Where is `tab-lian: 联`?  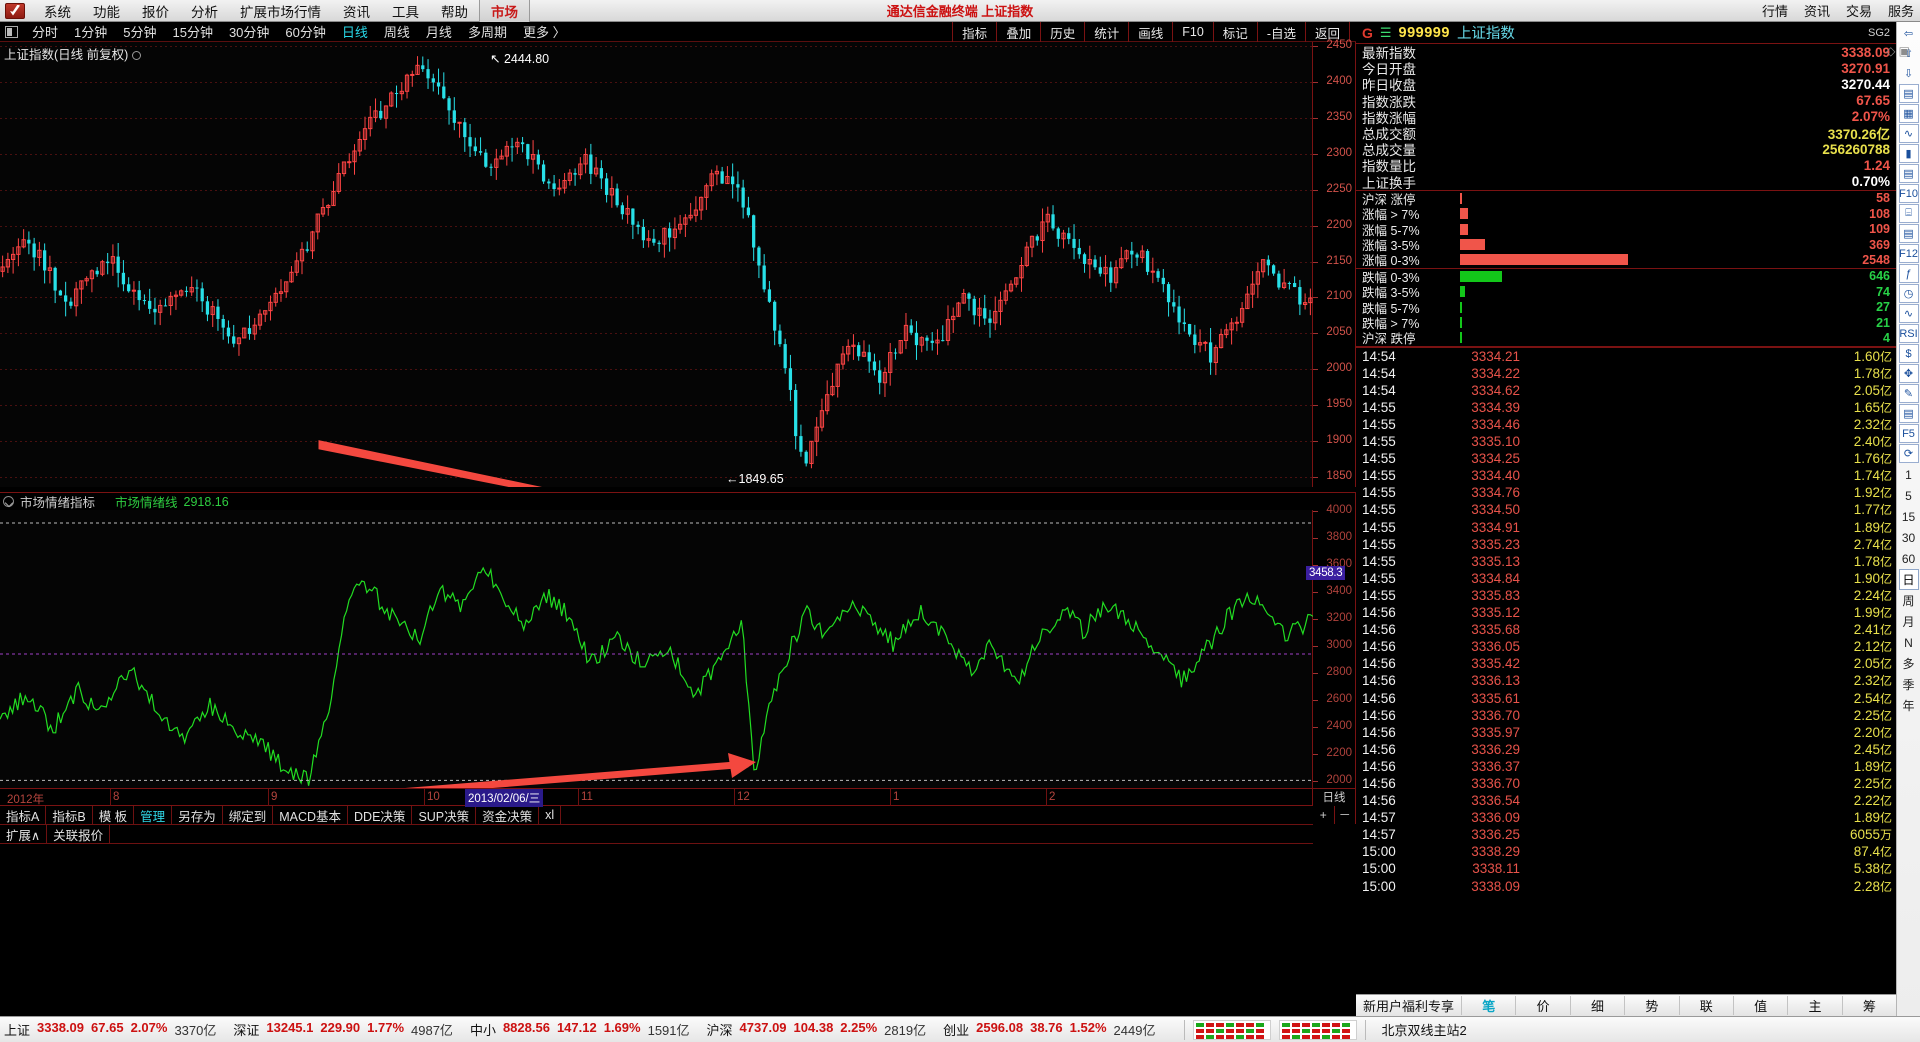 tab-lian: 联 is located at coordinates (1705, 1005).